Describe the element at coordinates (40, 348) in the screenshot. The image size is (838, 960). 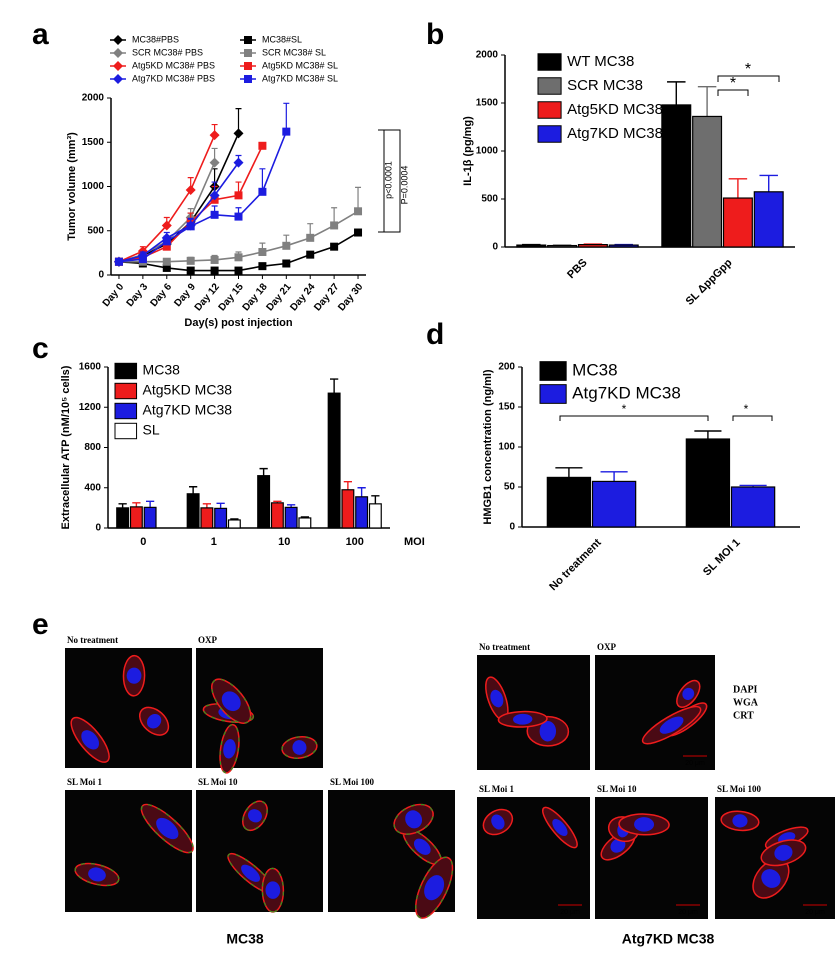
I see `panel-label: c` at that location.